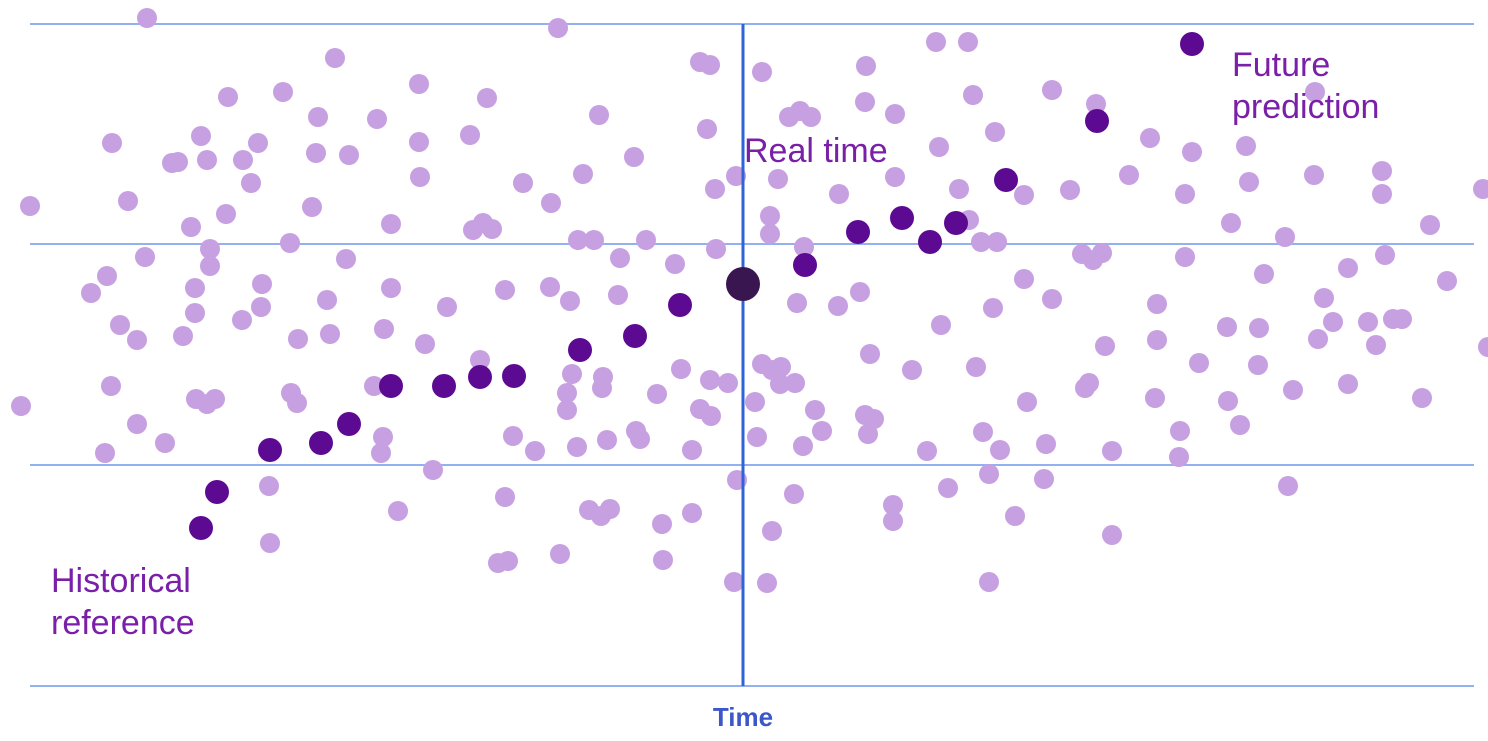 Image resolution: width=1488 pixels, height=741 pixels. What do you see at coordinates (743, 284) in the screenshot?
I see `current-time-dot` at bounding box center [743, 284].